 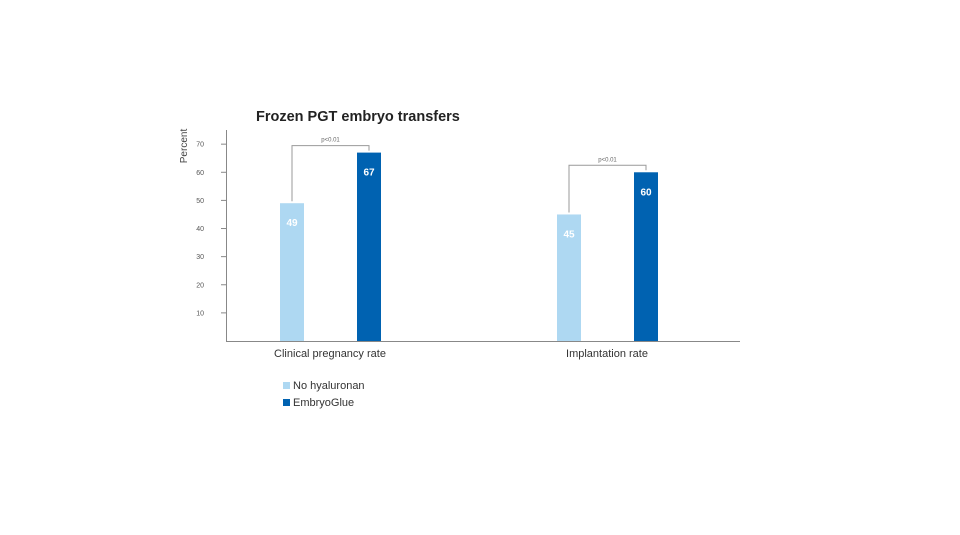 What do you see at coordinates (461, 354) in the screenshot?
I see `category-labels: Clinical pregnancy rate Implantation rate` at bounding box center [461, 354].